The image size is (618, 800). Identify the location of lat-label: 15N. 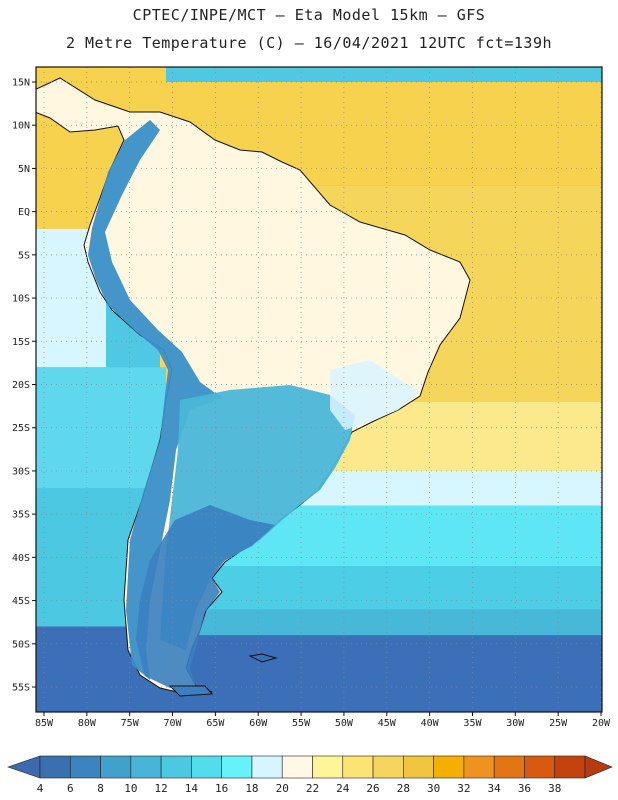
(21, 83).